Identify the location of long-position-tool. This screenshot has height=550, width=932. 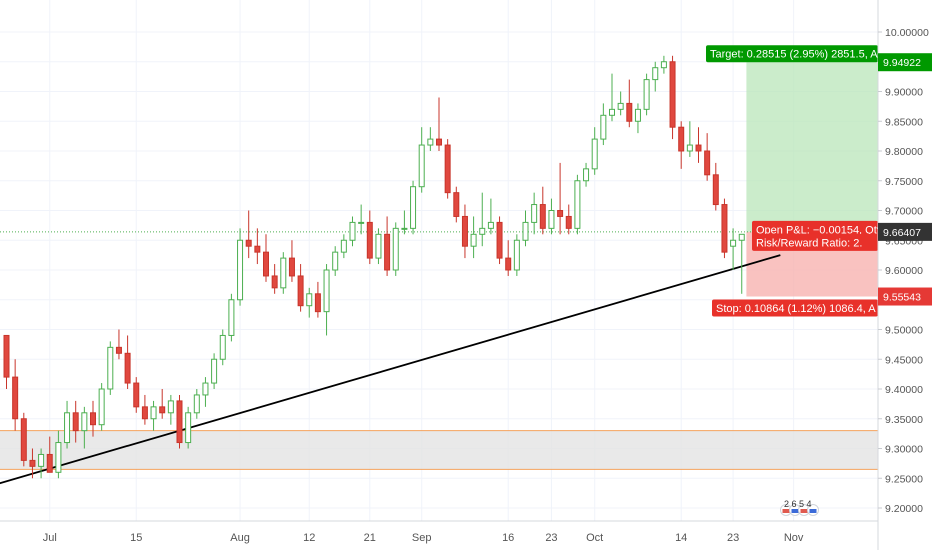
(812, 179).